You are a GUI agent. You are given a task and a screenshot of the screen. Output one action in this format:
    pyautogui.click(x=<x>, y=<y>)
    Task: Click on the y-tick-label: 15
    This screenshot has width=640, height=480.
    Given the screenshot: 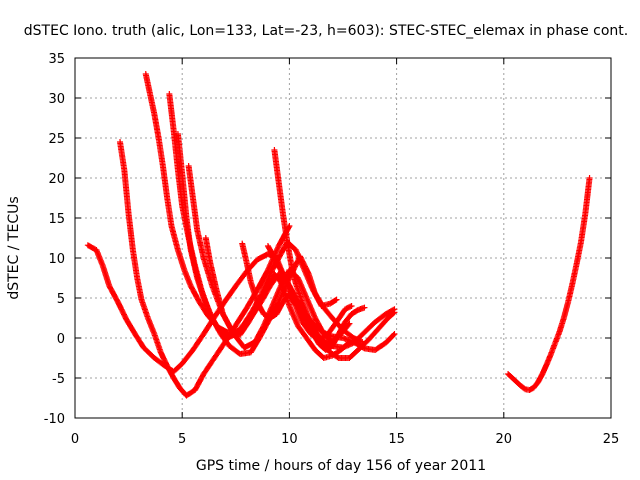 What is the action you would take?
    pyautogui.click(x=56, y=219)
    